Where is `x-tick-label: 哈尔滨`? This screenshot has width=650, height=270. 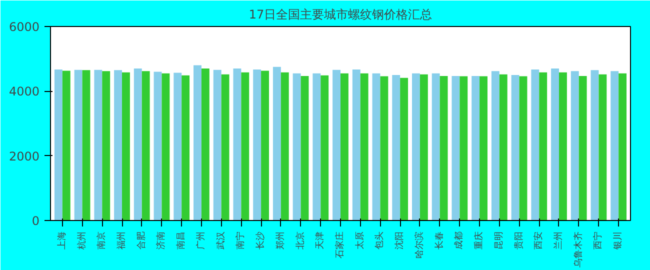
x-tick-label: 哈尔滨 is located at coordinates (419, 245).